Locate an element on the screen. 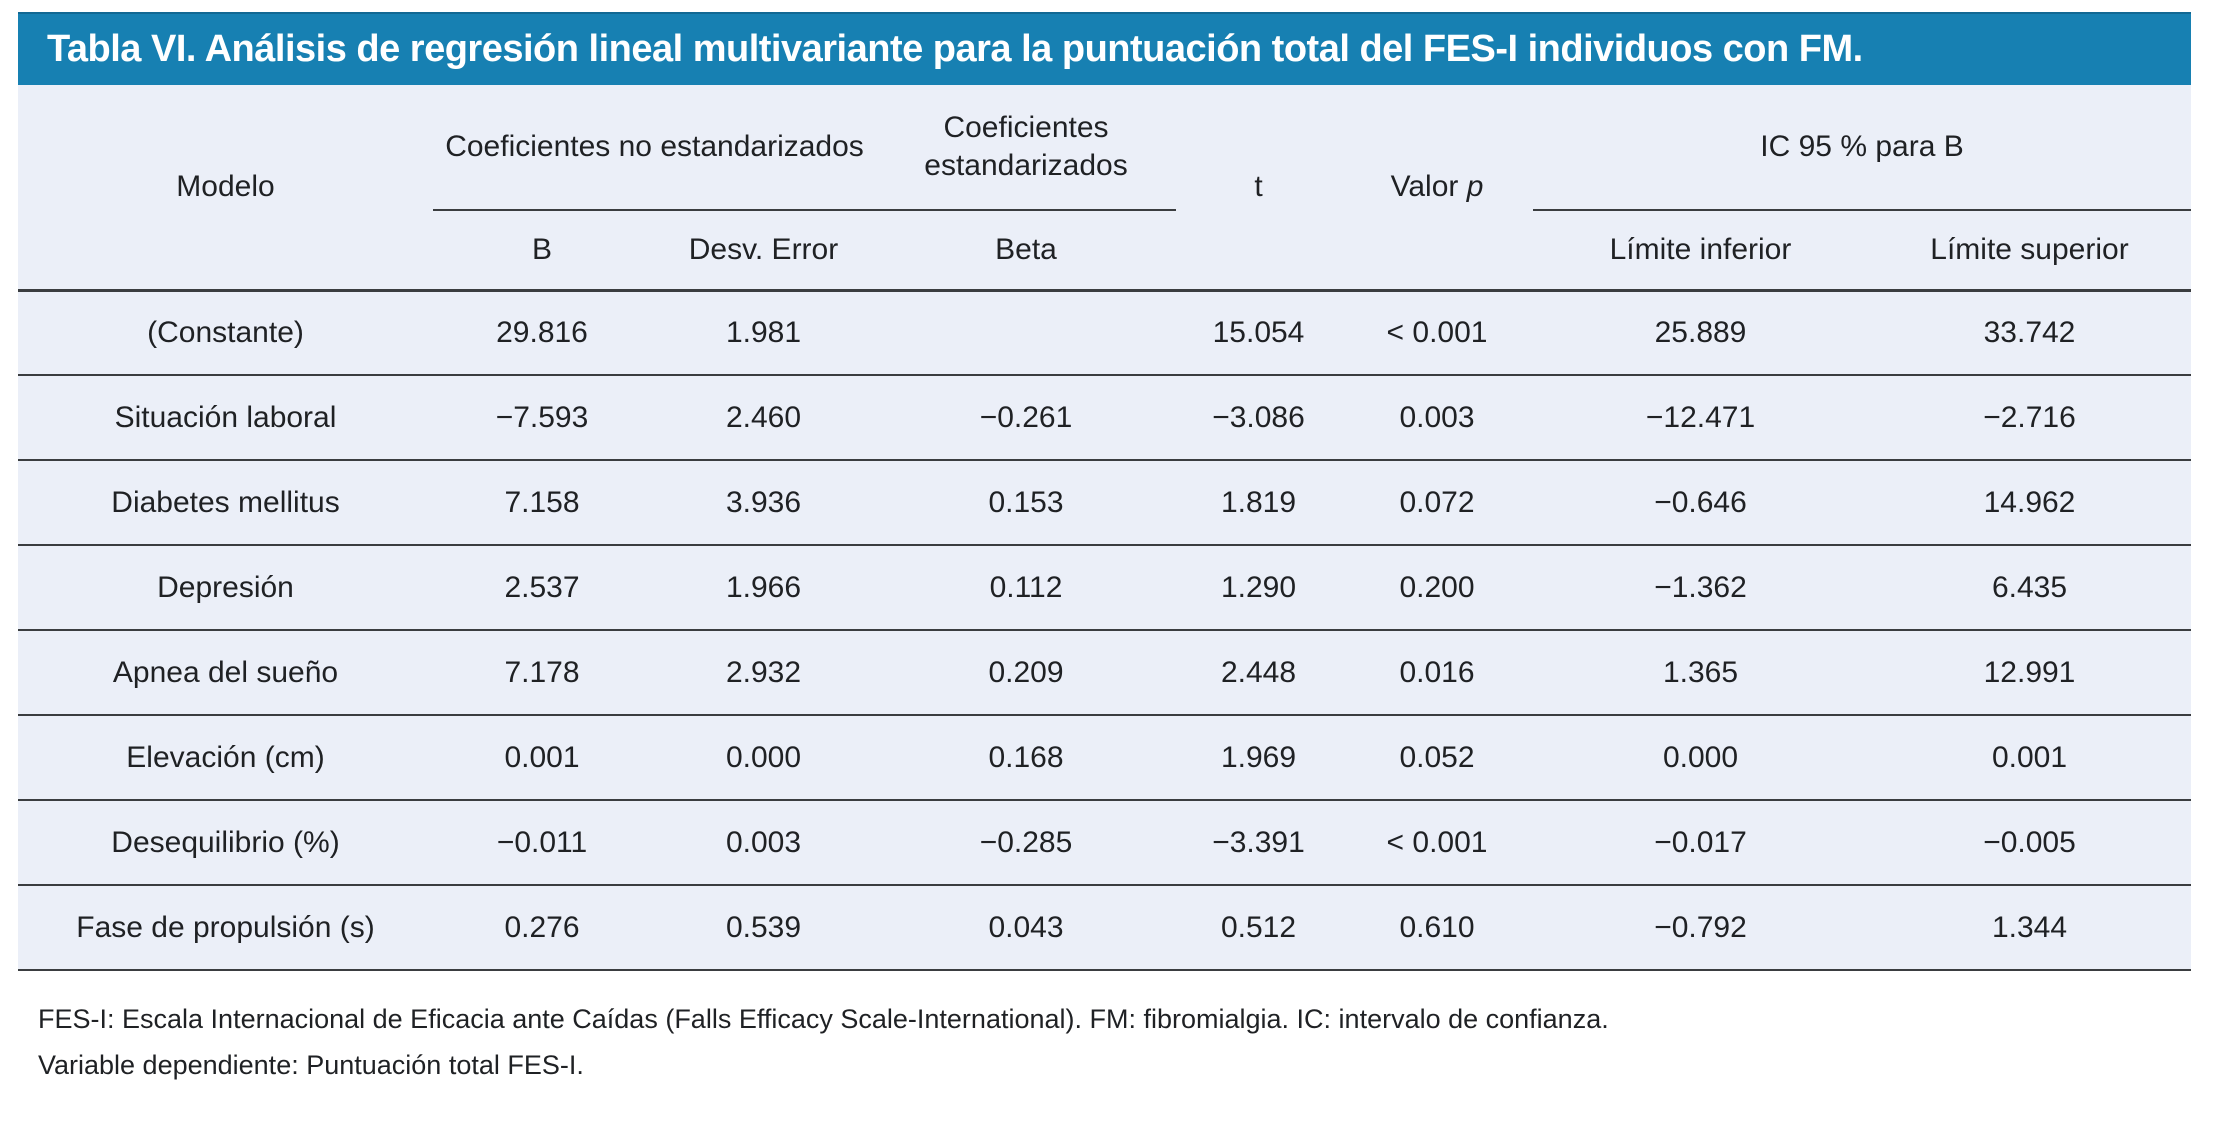 Image resolution: width=2239 pixels, height=1123 pixels. valor-p-prefix: Valor is located at coordinates (1428, 186).